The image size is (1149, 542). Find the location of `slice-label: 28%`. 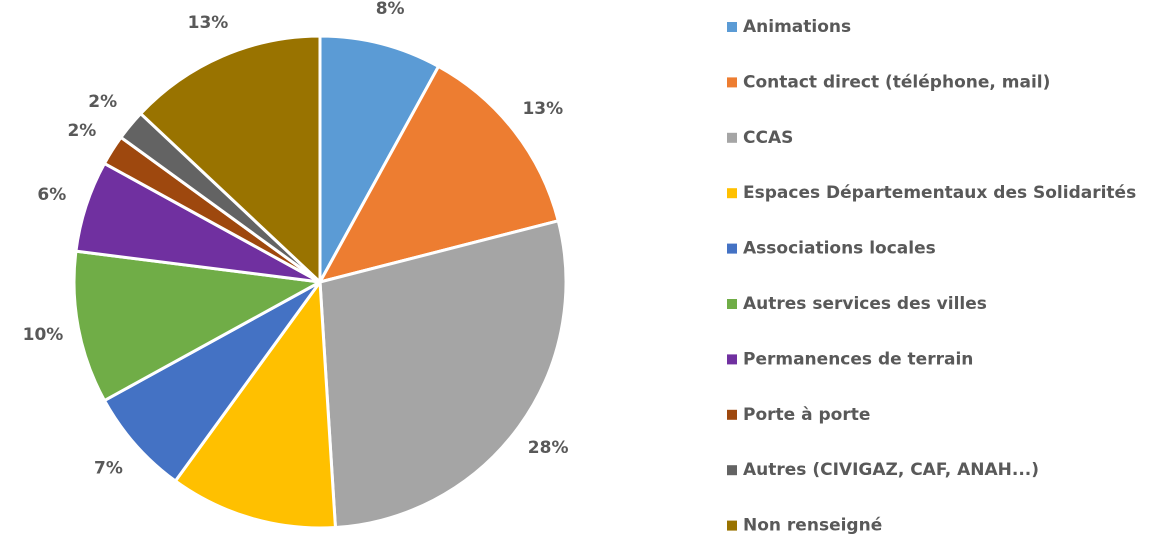

slice-label: 28% is located at coordinates (548, 448).